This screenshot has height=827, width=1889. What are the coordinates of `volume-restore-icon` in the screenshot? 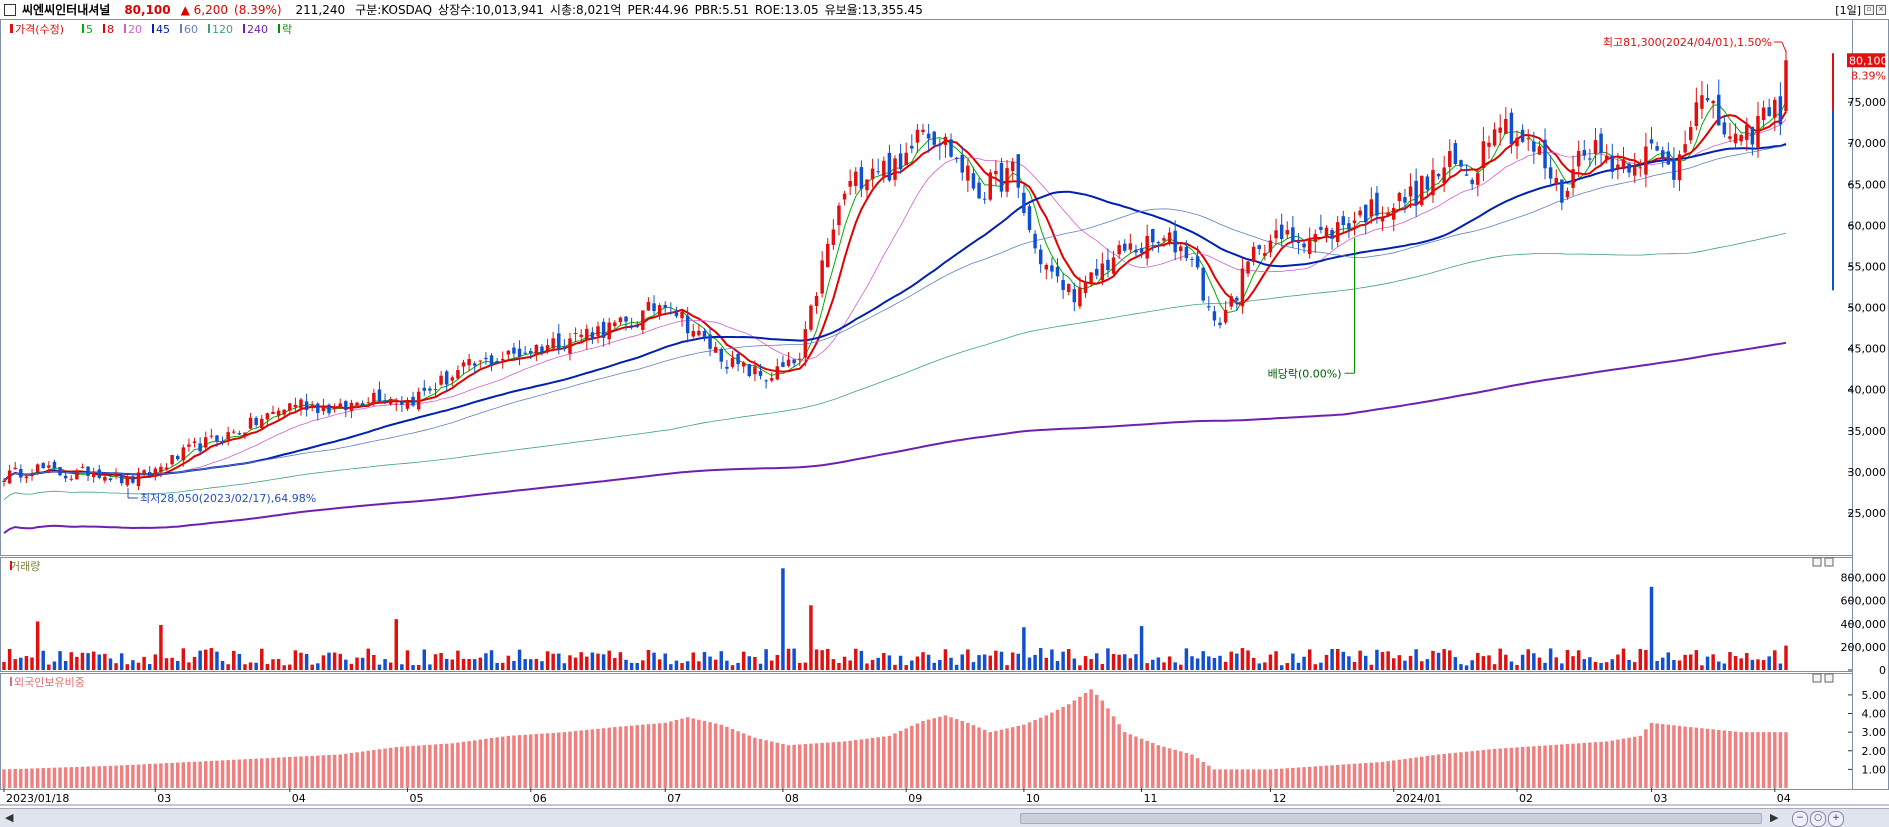 It's located at (1817, 562).